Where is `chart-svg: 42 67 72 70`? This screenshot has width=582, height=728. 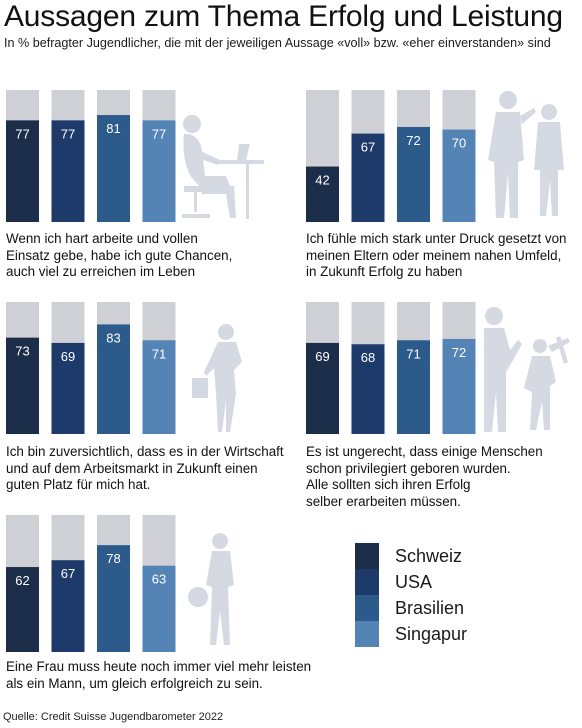 chart-svg: 42 67 72 70 is located at coordinates (435, 156).